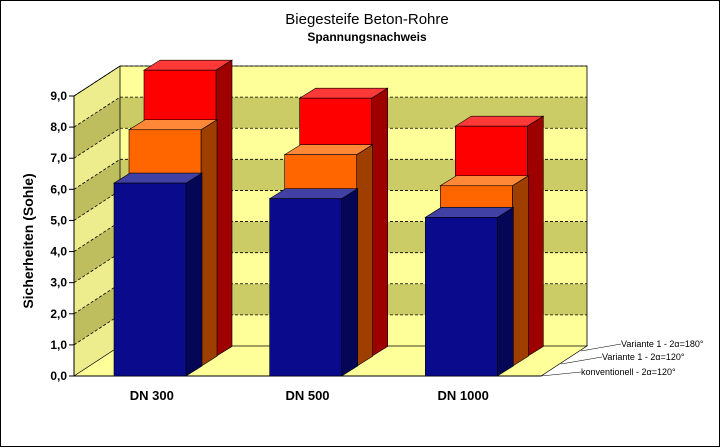  Describe the element at coordinates (58, 314) in the screenshot. I see `y-tick-label: 2,0` at that location.